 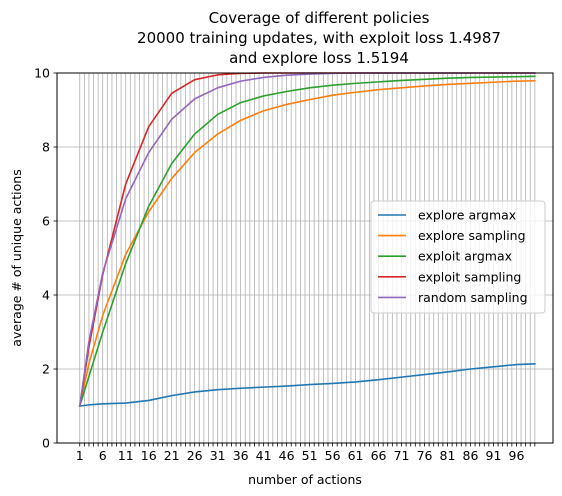 What do you see at coordinates (494, 455) in the screenshot?
I see `x-tick-label: 91` at bounding box center [494, 455].